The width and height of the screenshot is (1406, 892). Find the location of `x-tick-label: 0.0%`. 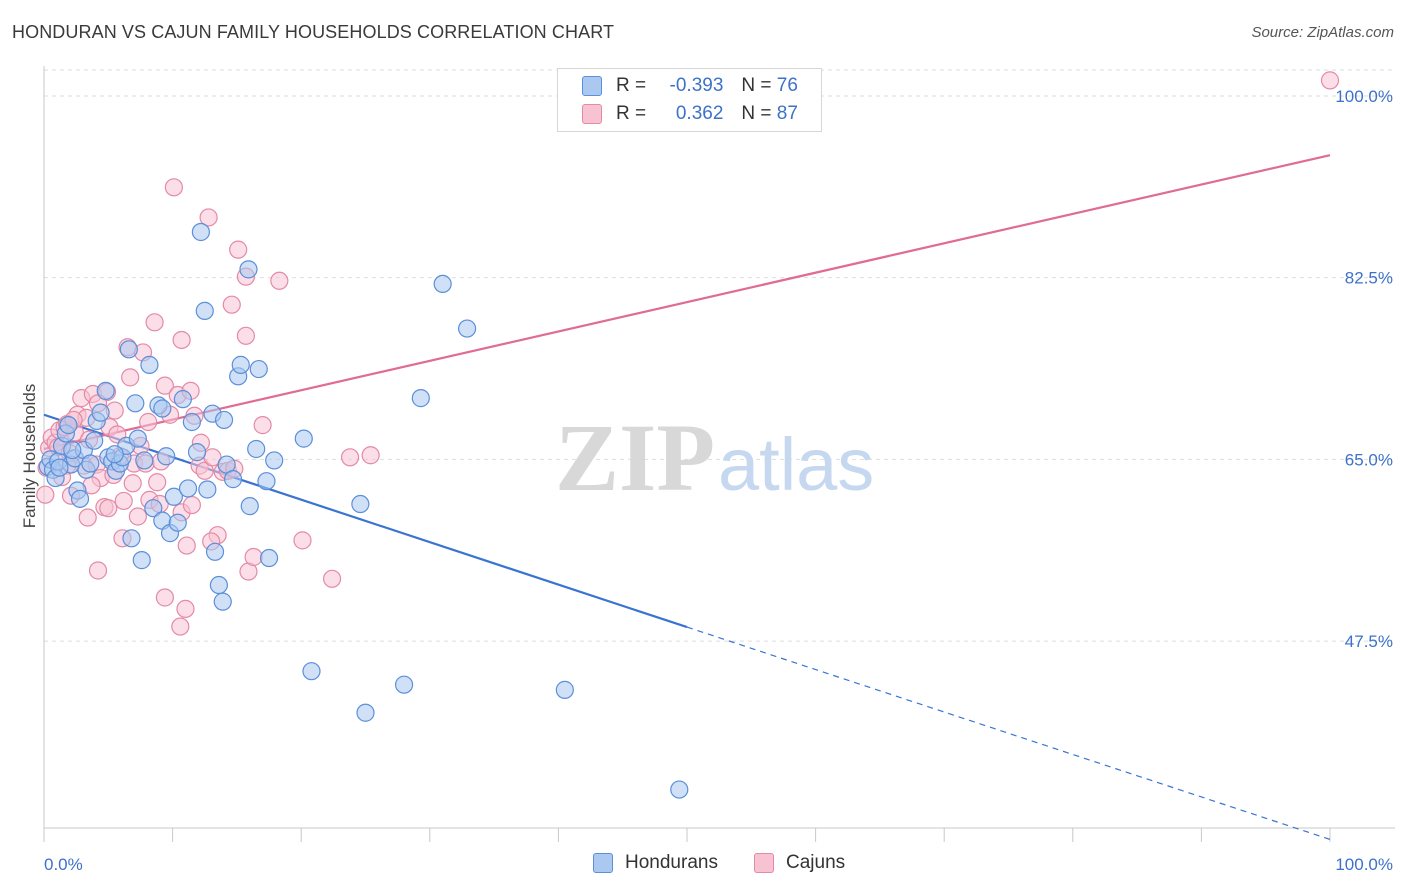

x-tick-label: 0.0% is located at coordinates (63, 864).